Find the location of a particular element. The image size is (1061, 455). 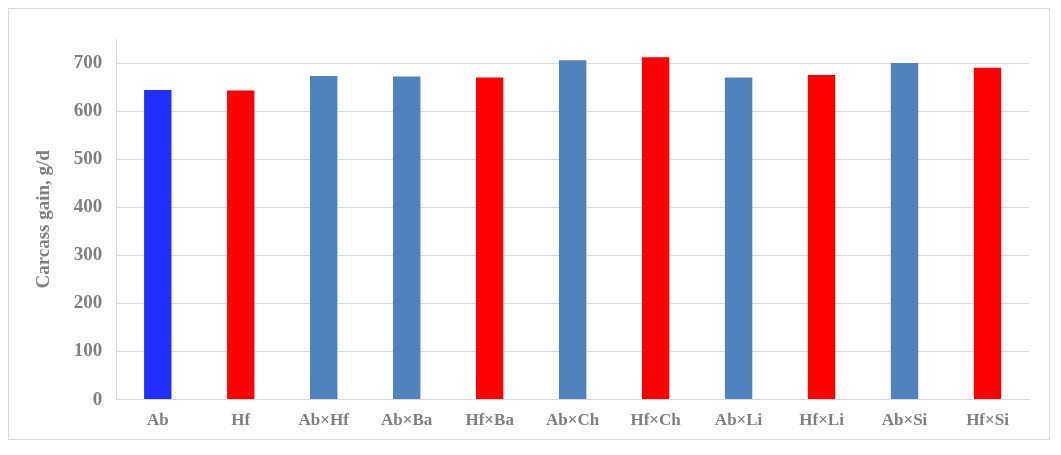

x-tick-label: Ab×Hf is located at coordinates (324, 420).